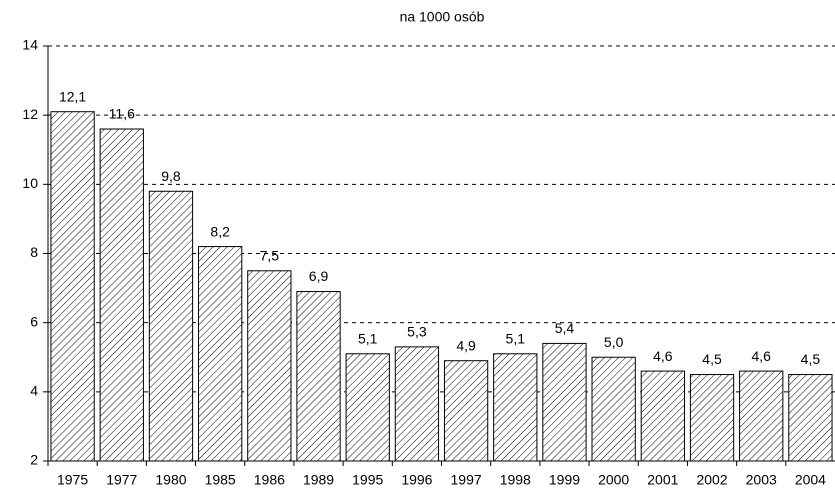  I want to click on x-tick-label: 2000, so click(613, 480).